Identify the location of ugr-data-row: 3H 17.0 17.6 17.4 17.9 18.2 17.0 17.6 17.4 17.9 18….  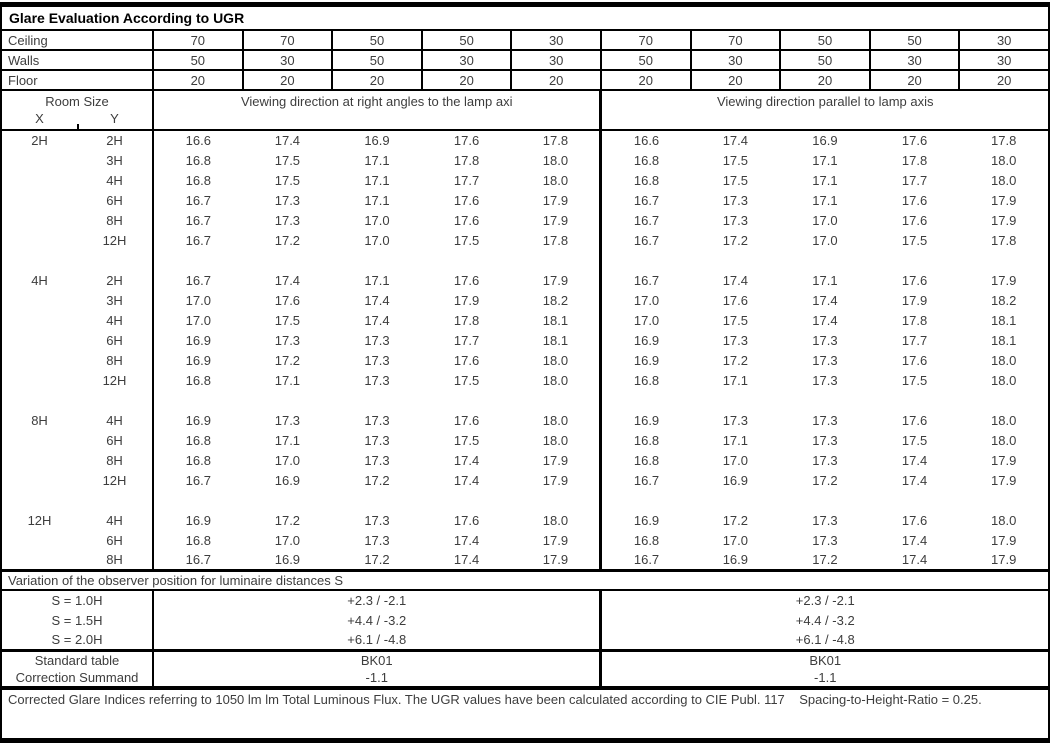
(525, 300).